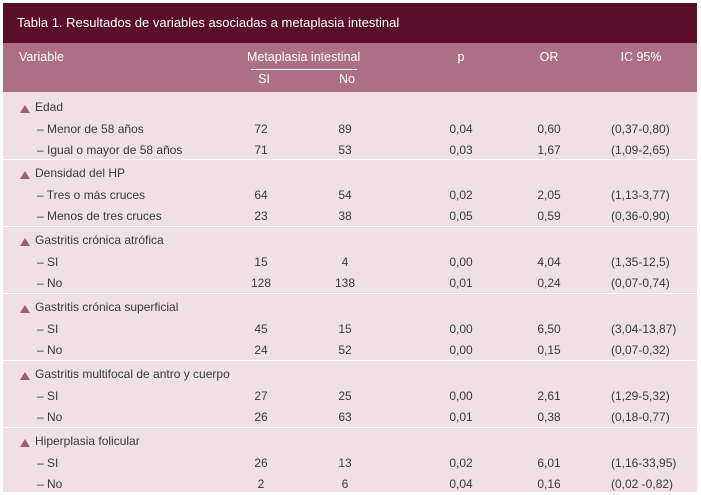 Image resolution: width=701 pixels, height=495 pixels. I want to click on cell-ic: (0,02 -0,82), so click(642, 484).